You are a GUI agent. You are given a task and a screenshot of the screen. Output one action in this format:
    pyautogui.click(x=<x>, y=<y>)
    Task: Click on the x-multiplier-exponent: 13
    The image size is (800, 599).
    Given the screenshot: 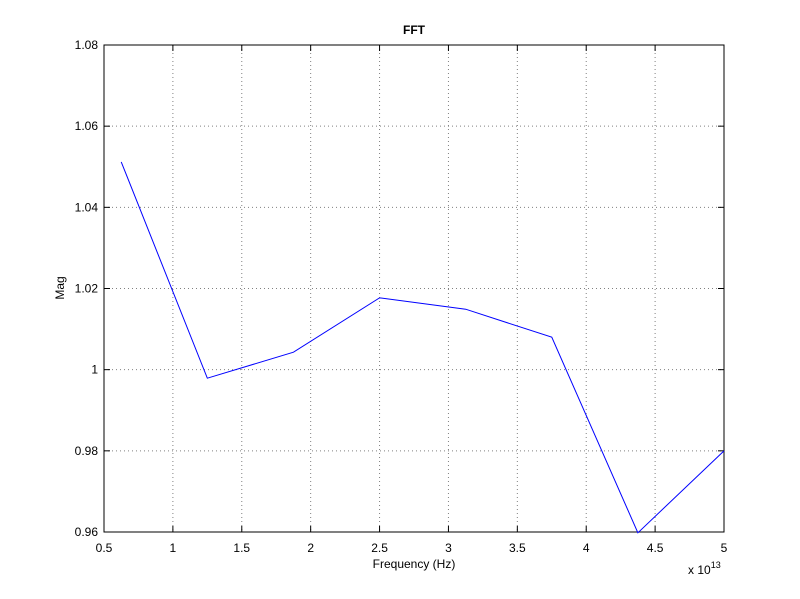 What is the action you would take?
    pyautogui.click(x=716, y=565)
    